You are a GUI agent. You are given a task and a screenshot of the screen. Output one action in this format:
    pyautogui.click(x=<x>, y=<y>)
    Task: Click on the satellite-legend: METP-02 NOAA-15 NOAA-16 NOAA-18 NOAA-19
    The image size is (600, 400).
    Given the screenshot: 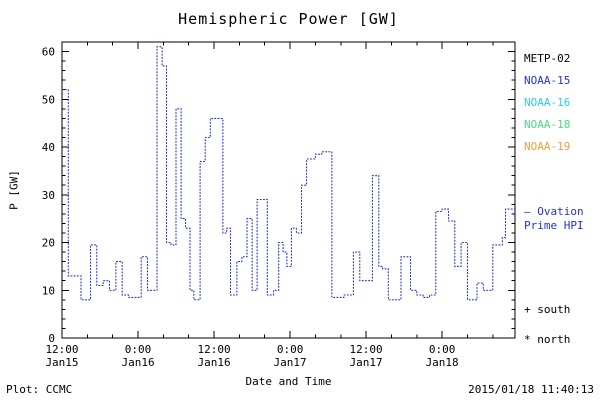 What is the action you would take?
    pyautogui.click(x=547, y=103)
    